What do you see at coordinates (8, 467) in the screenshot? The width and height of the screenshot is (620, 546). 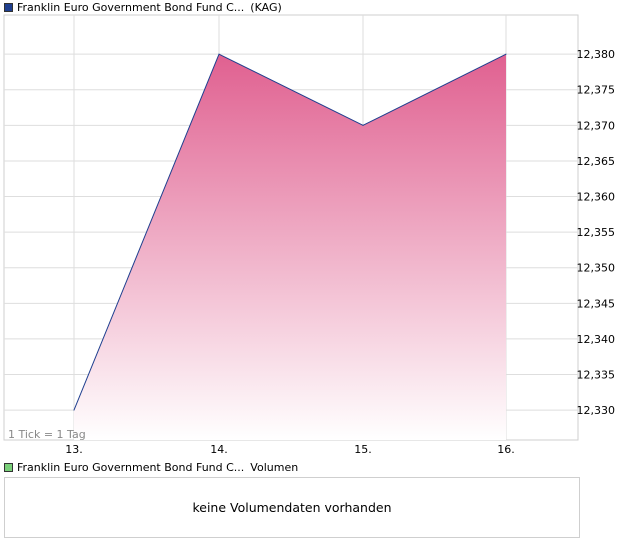 I see `volume-legend-swatch` at bounding box center [8, 467].